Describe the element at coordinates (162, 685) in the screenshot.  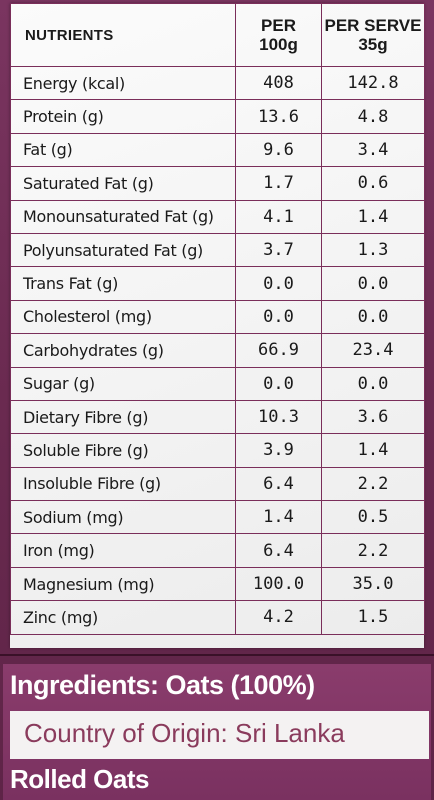
I see `ingredients-title: Ingredients: Oats (100%)` at that location.